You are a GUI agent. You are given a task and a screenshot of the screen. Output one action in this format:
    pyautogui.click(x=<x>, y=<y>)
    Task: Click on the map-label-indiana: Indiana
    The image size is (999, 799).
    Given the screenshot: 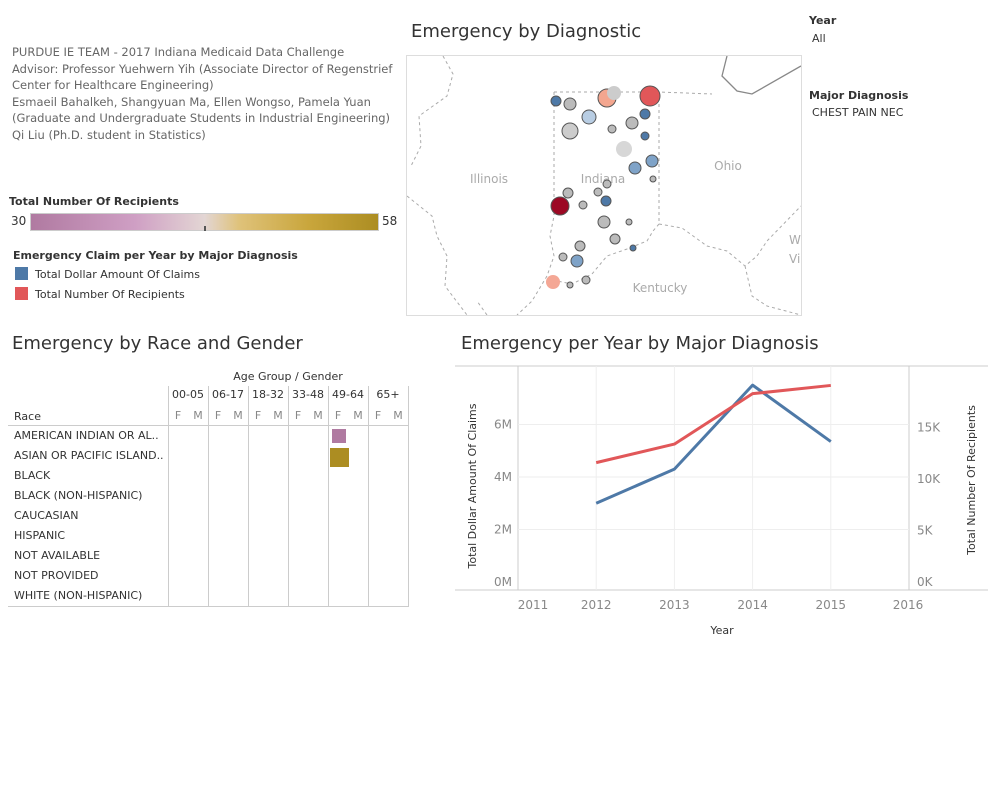 What is the action you would take?
    pyautogui.click(x=603, y=179)
    